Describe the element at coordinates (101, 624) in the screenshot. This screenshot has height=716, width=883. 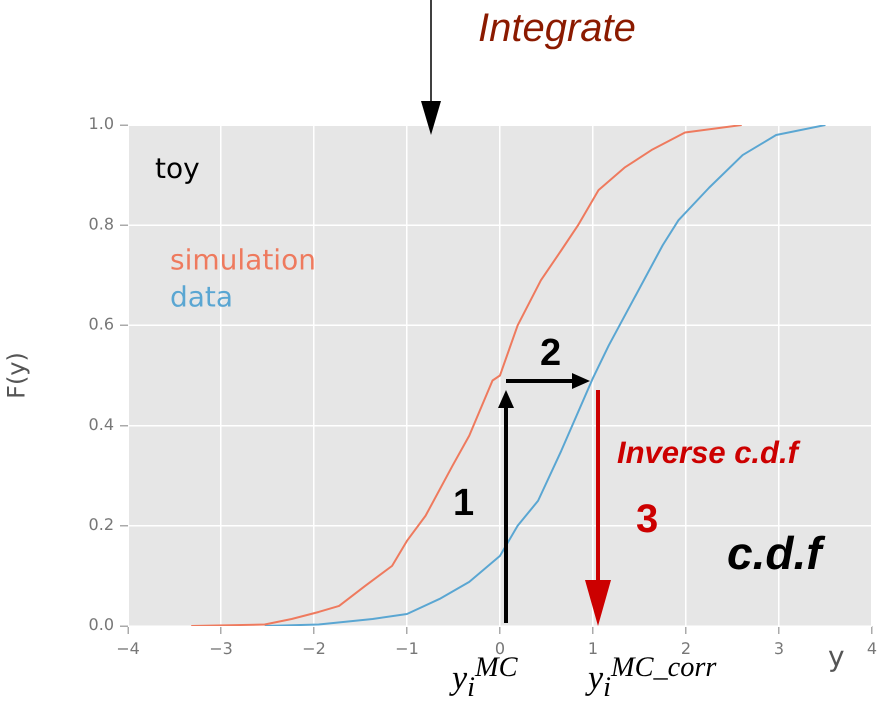
I see `y-tick-label: 0.0` at that location.